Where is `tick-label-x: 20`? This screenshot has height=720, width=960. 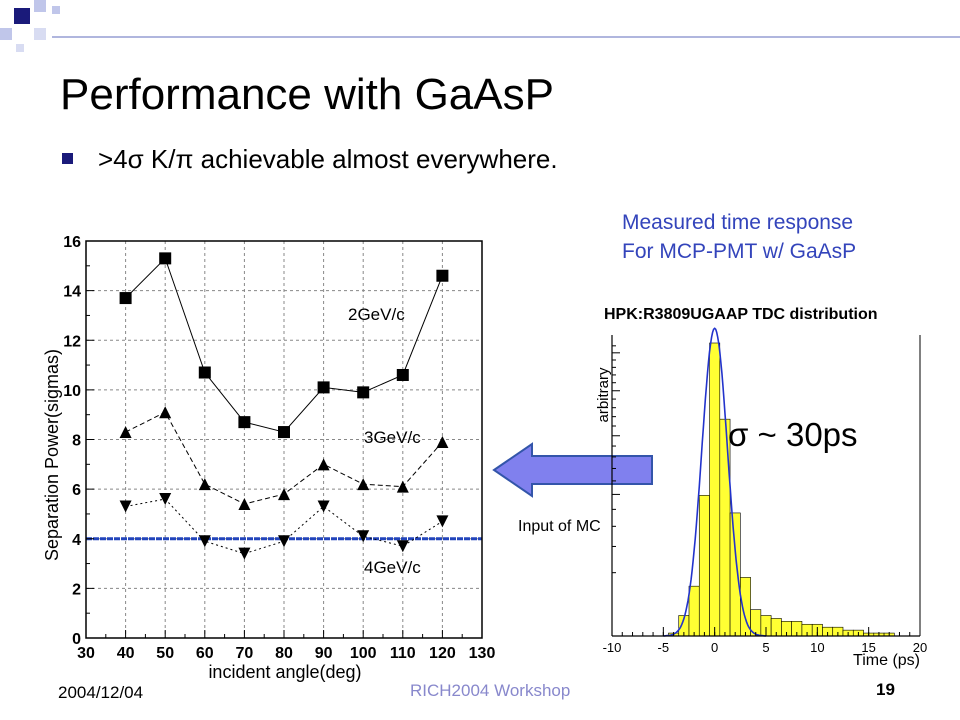
tick-label-x: 20 is located at coordinates (920, 647).